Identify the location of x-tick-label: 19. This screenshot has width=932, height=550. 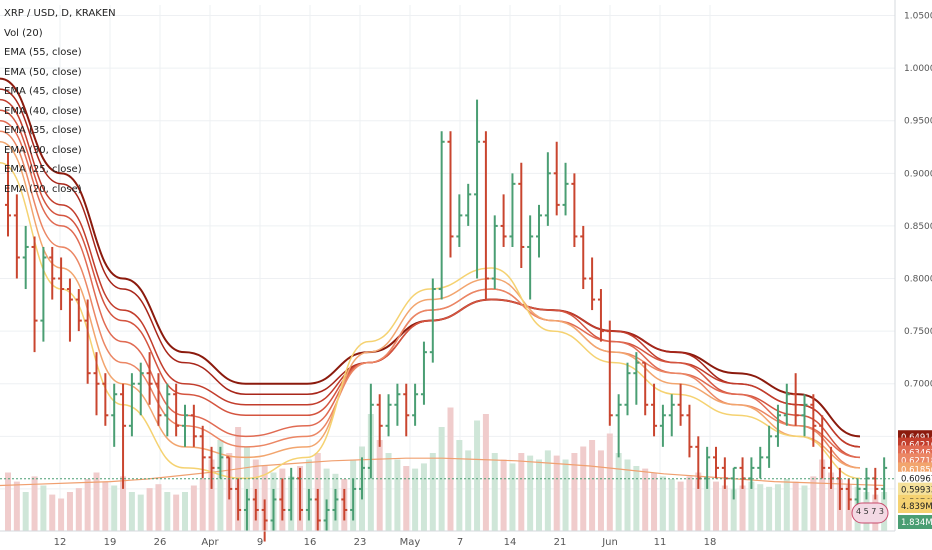
(110, 542).